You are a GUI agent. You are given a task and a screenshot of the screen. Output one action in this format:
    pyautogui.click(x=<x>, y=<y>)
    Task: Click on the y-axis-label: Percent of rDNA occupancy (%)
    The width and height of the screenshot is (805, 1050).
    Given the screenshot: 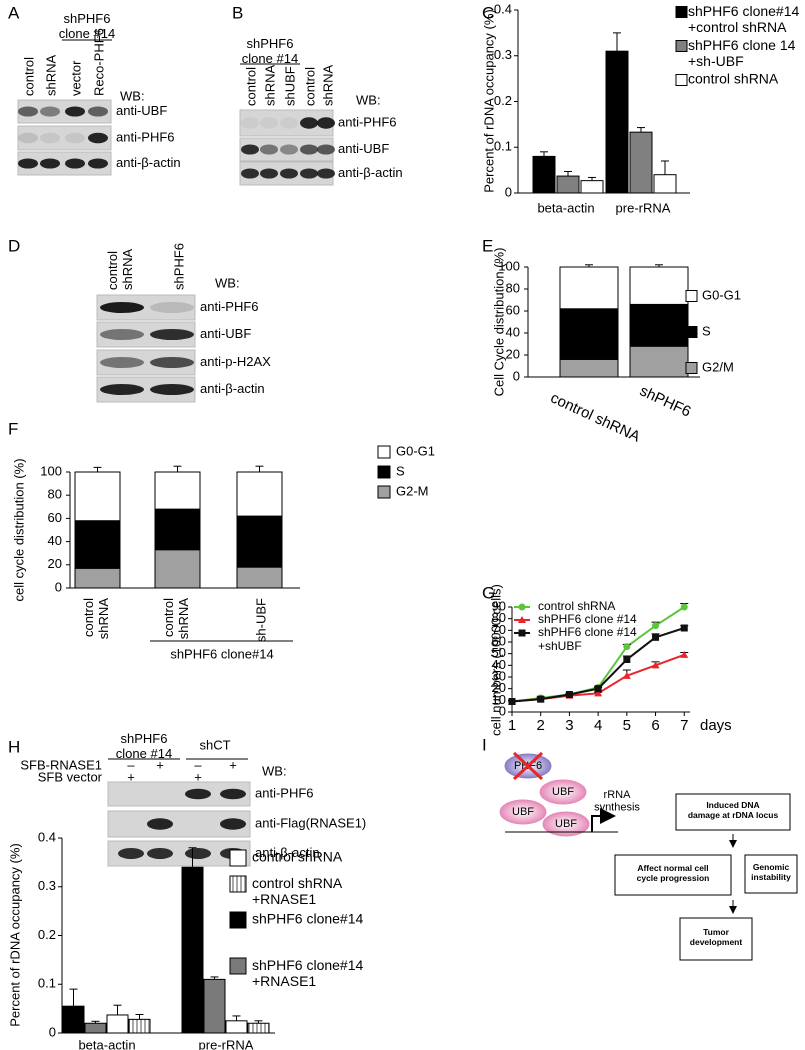 What is the action you would take?
    pyautogui.click(x=488, y=101)
    